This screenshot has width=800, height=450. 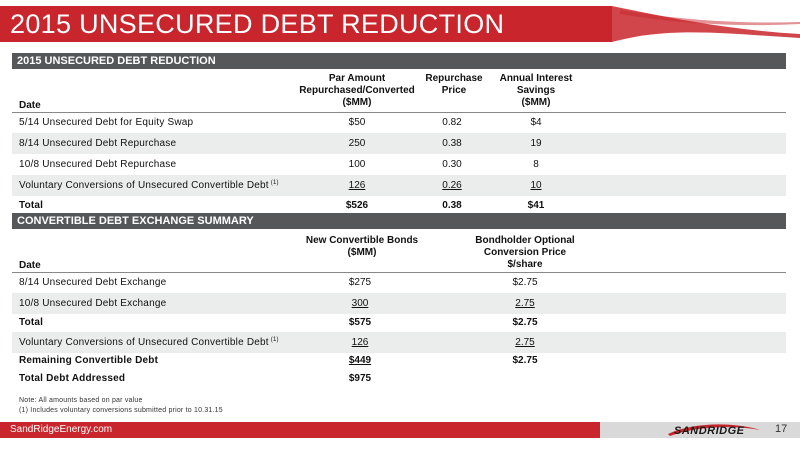 What do you see at coordinates (399, 303) in the screenshot?
I see `table-row: 10/8 Unsecured Debt Exchange 300 2.75` at bounding box center [399, 303].